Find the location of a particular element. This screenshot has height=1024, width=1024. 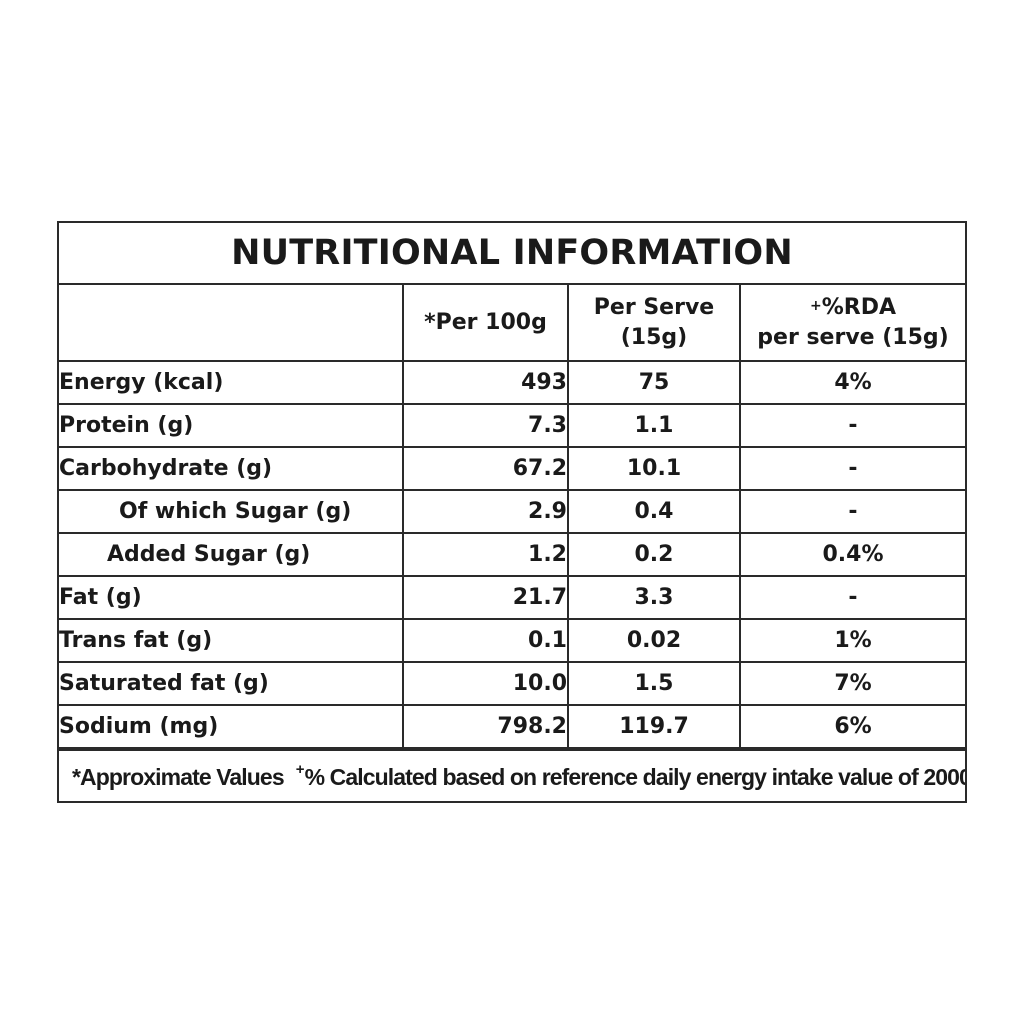

nutrient-name: Energy (kcal) is located at coordinates (231, 383).